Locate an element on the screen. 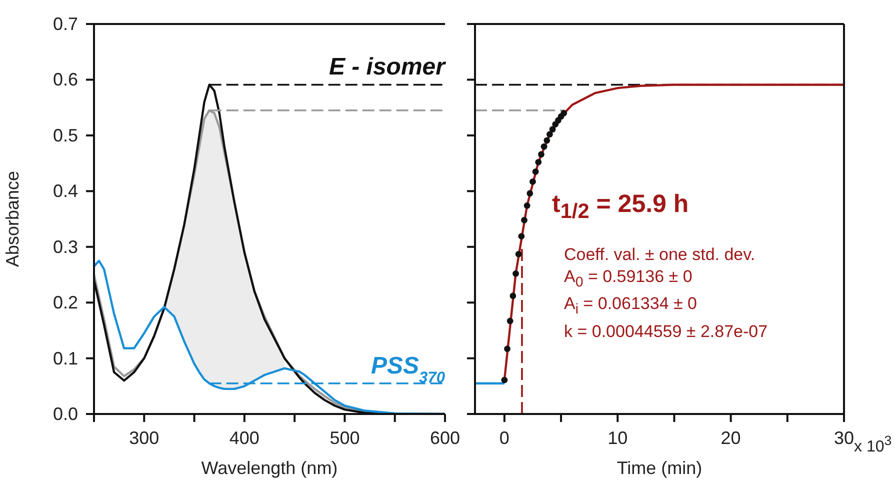 Image resolution: width=895 pixels, height=502 pixels. x-axis-title: Time (min) is located at coordinates (659, 468).